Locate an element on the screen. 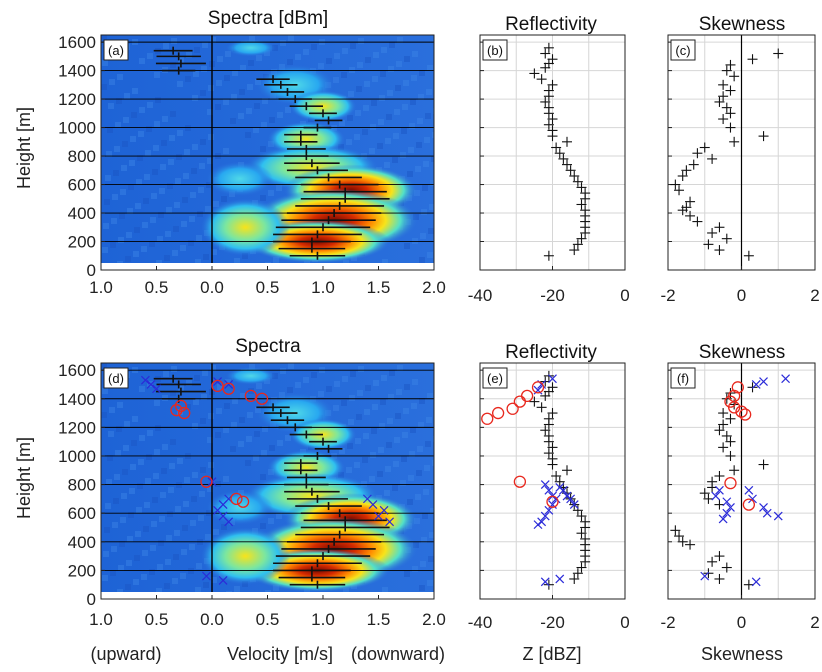  panel-label: (b) is located at coordinates (495, 50).